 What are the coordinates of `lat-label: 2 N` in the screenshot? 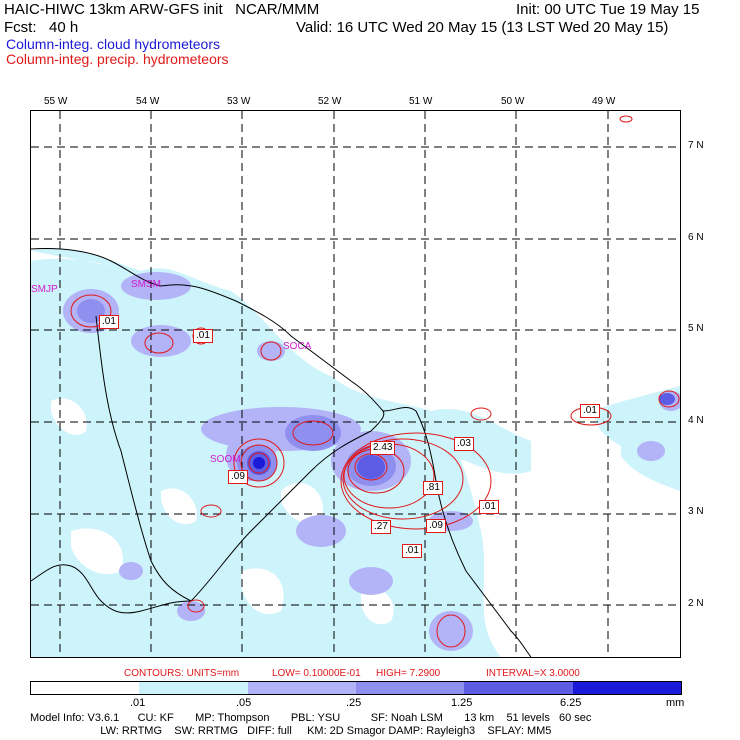 It's located at (696, 603).